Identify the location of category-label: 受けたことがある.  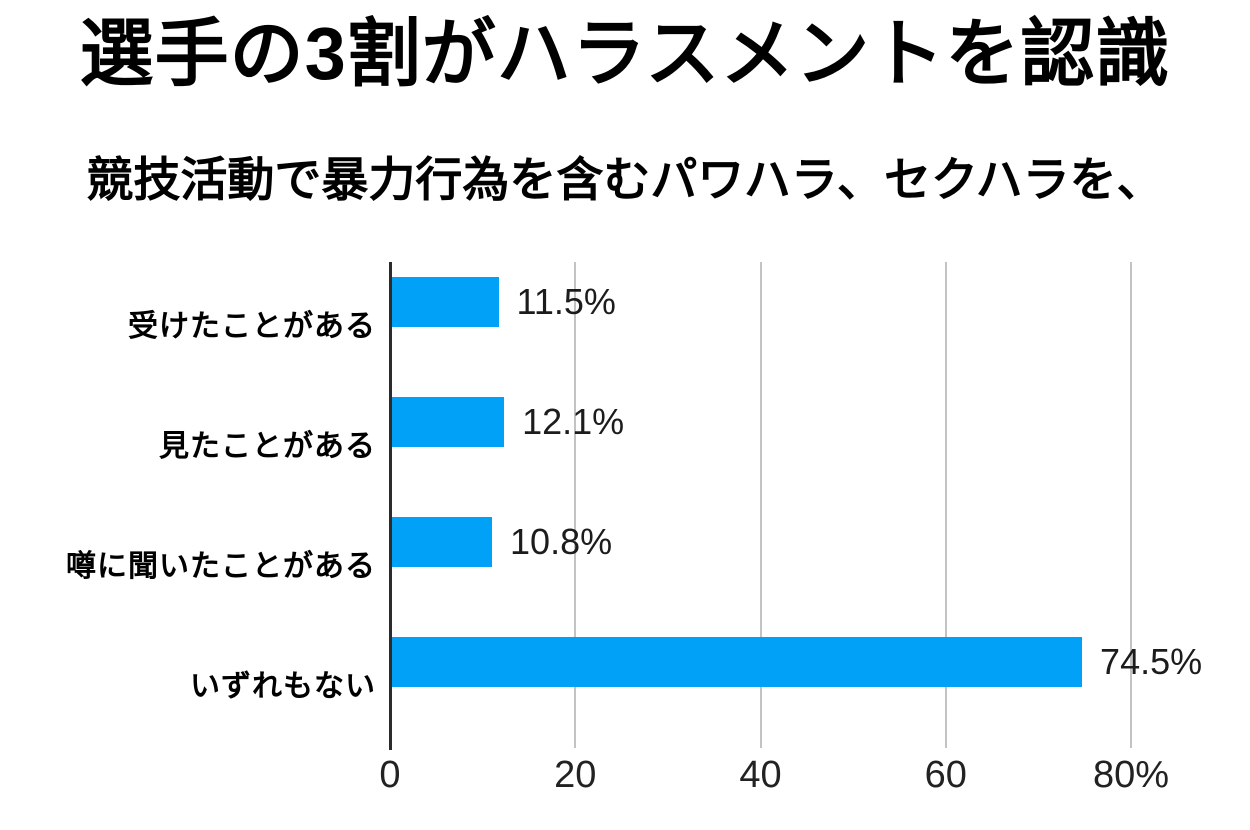
(252, 326).